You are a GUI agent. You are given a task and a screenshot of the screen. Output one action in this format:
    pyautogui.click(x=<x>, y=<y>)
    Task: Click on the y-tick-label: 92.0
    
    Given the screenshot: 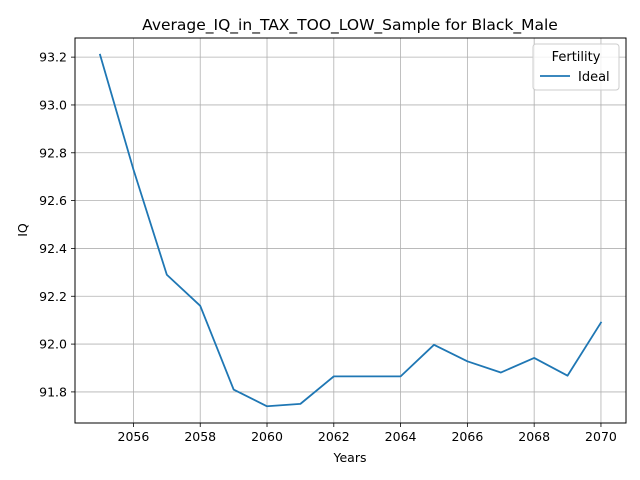 What is the action you would take?
    pyautogui.click(x=53, y=344)
    